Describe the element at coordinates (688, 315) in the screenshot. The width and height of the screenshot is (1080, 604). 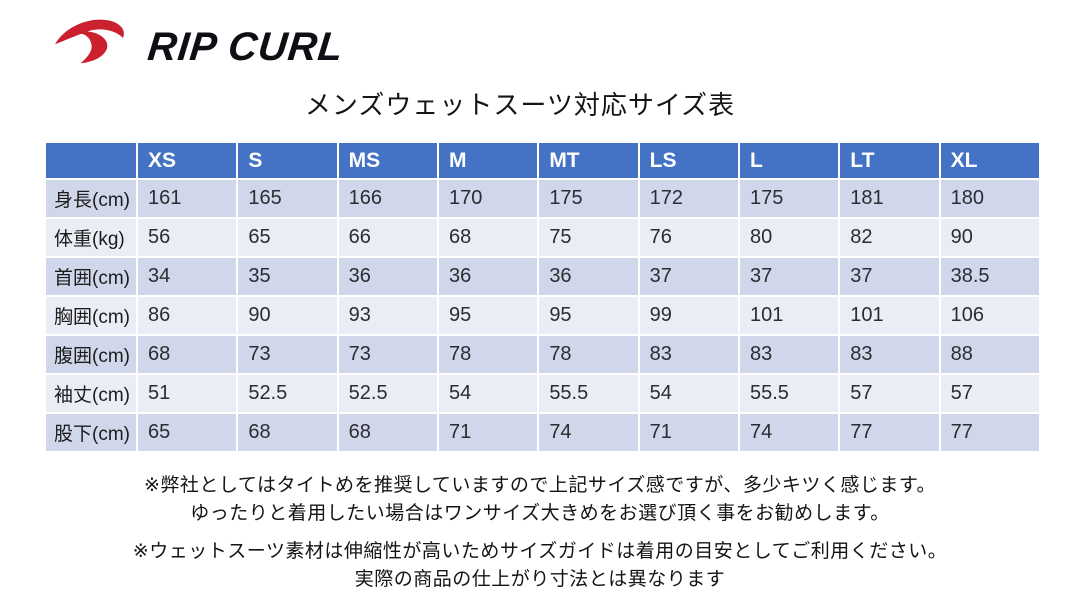
I see `size-value-cell: 99` at that location.